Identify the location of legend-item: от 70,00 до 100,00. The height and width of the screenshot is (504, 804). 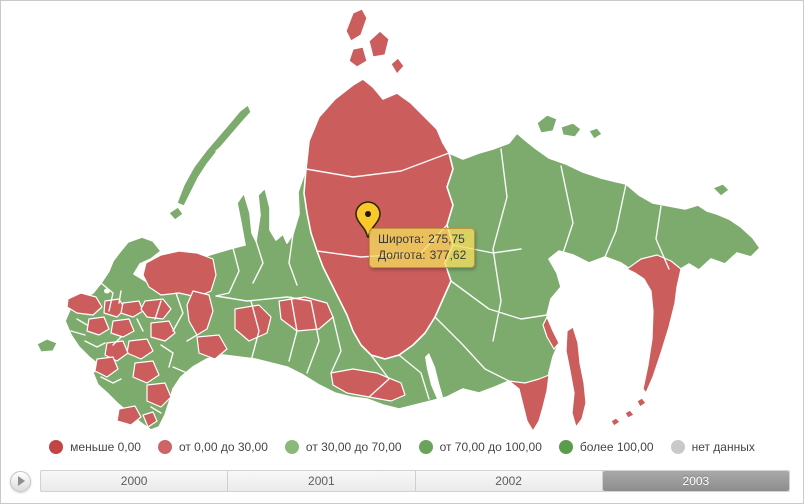
(480, 447).